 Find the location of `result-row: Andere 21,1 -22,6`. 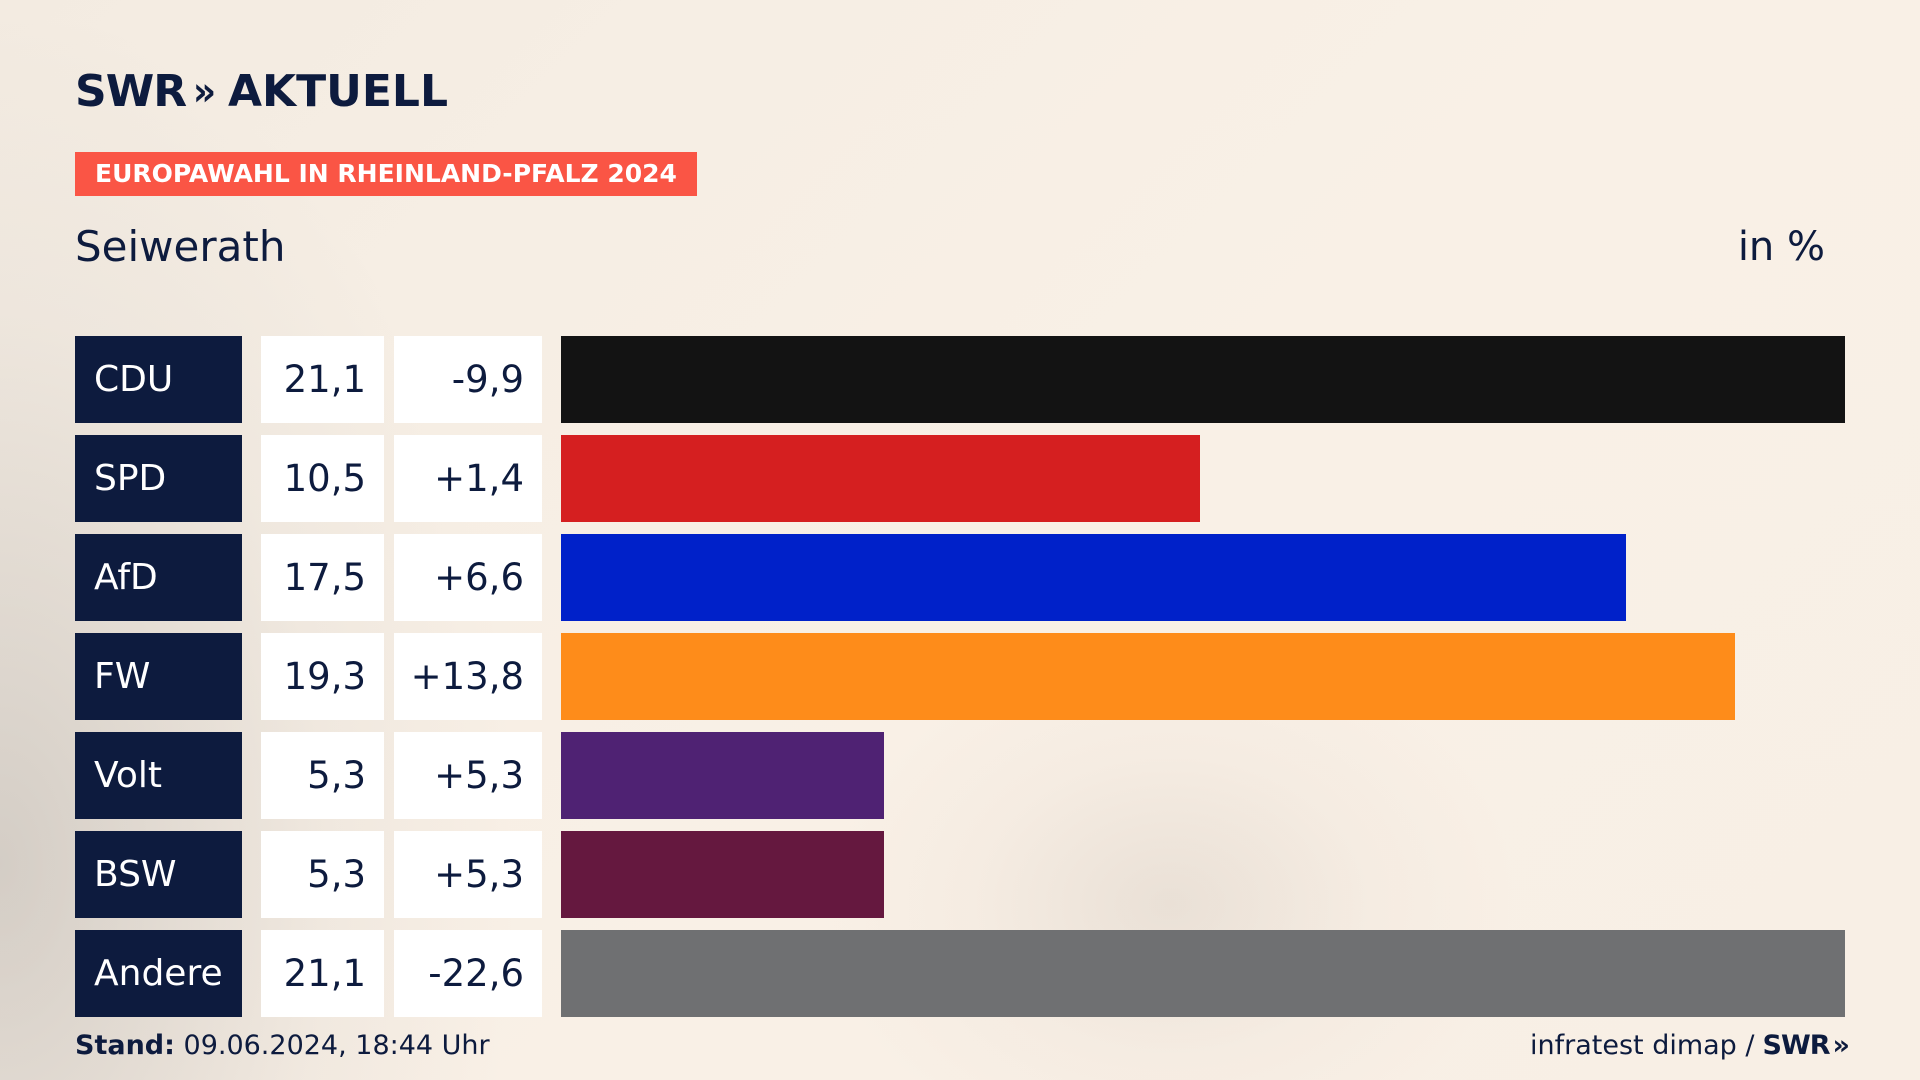

result-row: Andere 21,1 -22,6 is located at coordinates (960, 973).